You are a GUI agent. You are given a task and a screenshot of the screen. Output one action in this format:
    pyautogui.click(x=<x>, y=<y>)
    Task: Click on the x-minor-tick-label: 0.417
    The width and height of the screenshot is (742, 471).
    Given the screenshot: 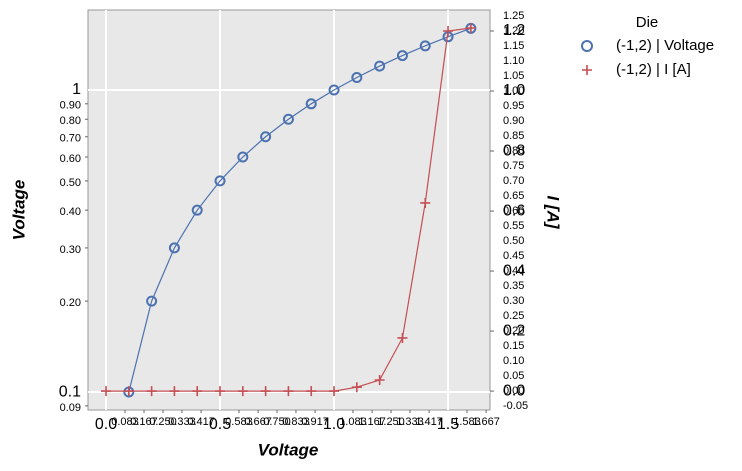 What is the action you would take?
    pyautogui.click(x=201, y=422)
    